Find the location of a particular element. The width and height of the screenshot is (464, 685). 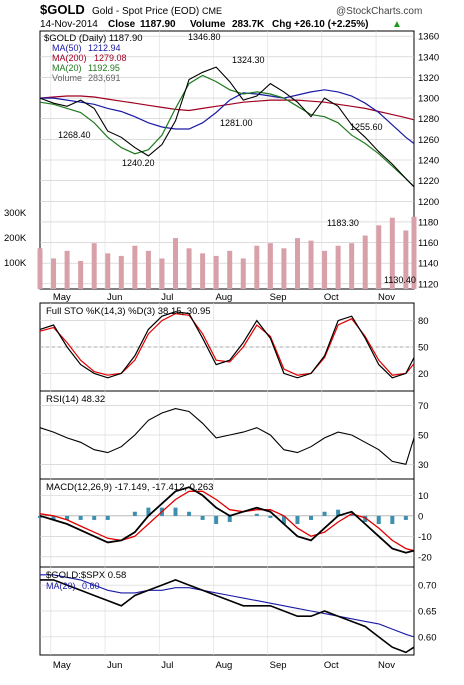

annotation-low-aug: 1281.00 is located at coordinates (236, 123).